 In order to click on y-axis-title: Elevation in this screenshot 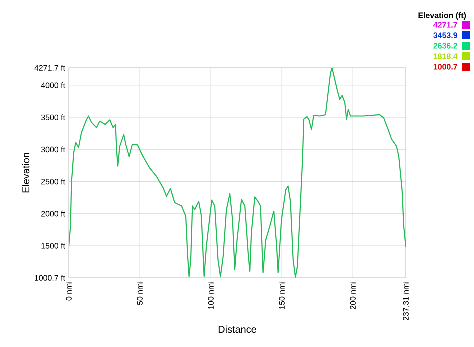, I will do `click(26, 173)`.